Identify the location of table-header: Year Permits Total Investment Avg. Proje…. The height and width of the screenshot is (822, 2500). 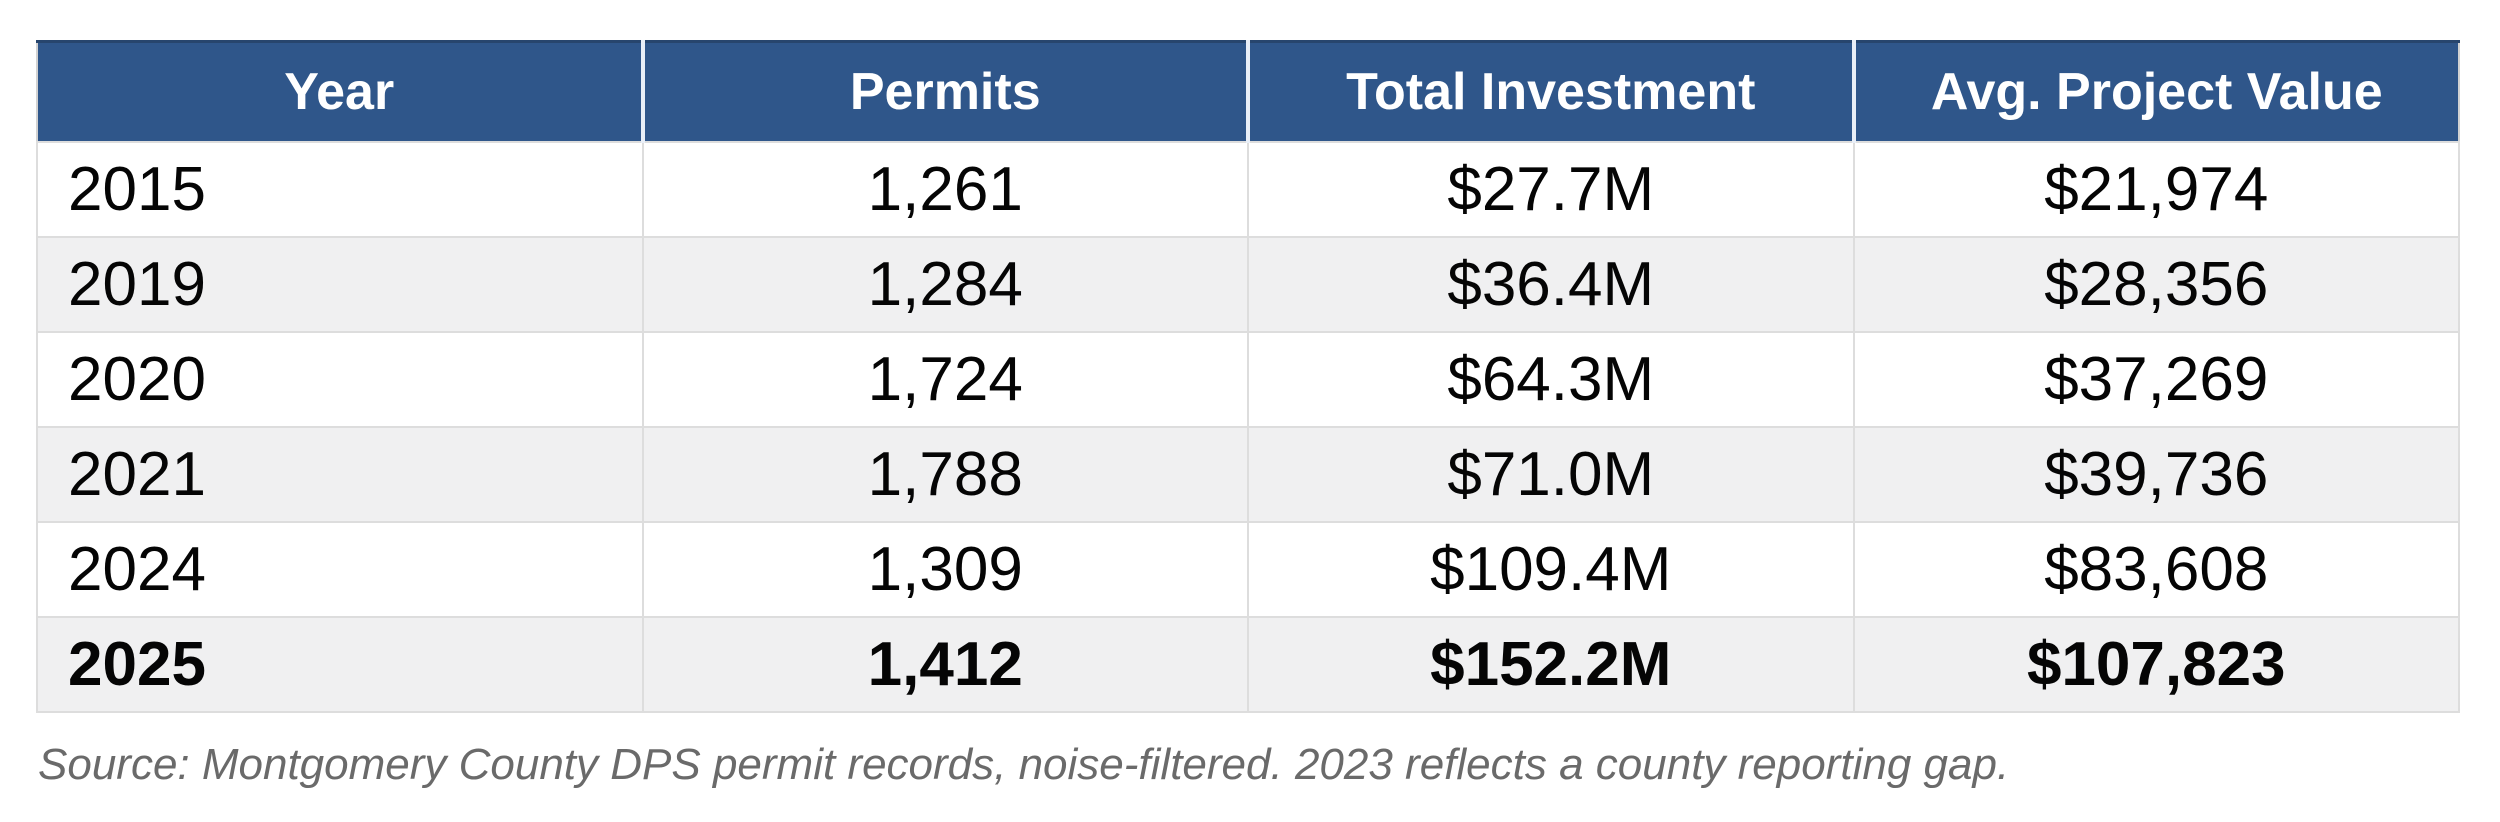
(1248, 91).